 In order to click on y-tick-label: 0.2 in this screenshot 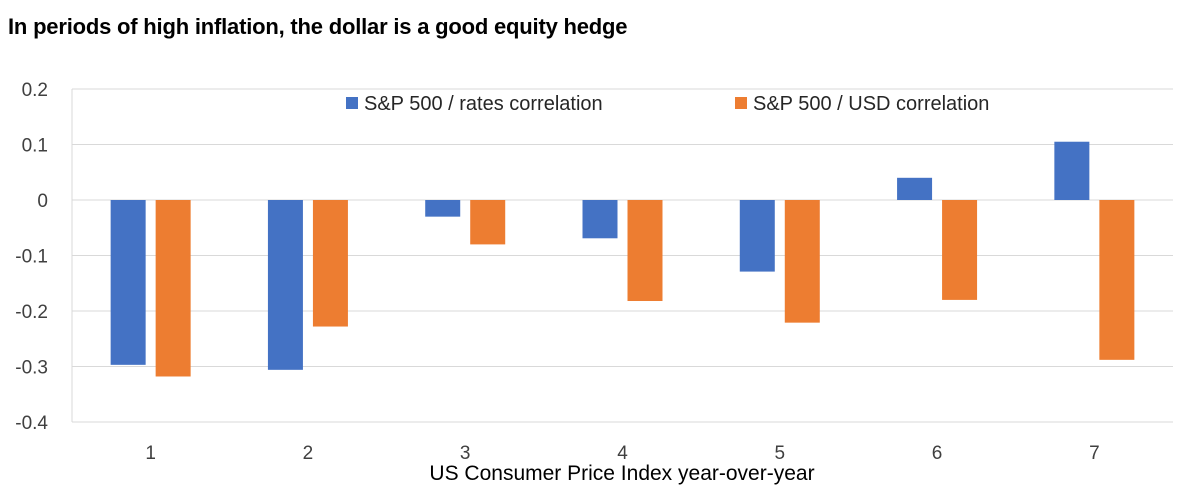, I will do `click(35, 90)`.